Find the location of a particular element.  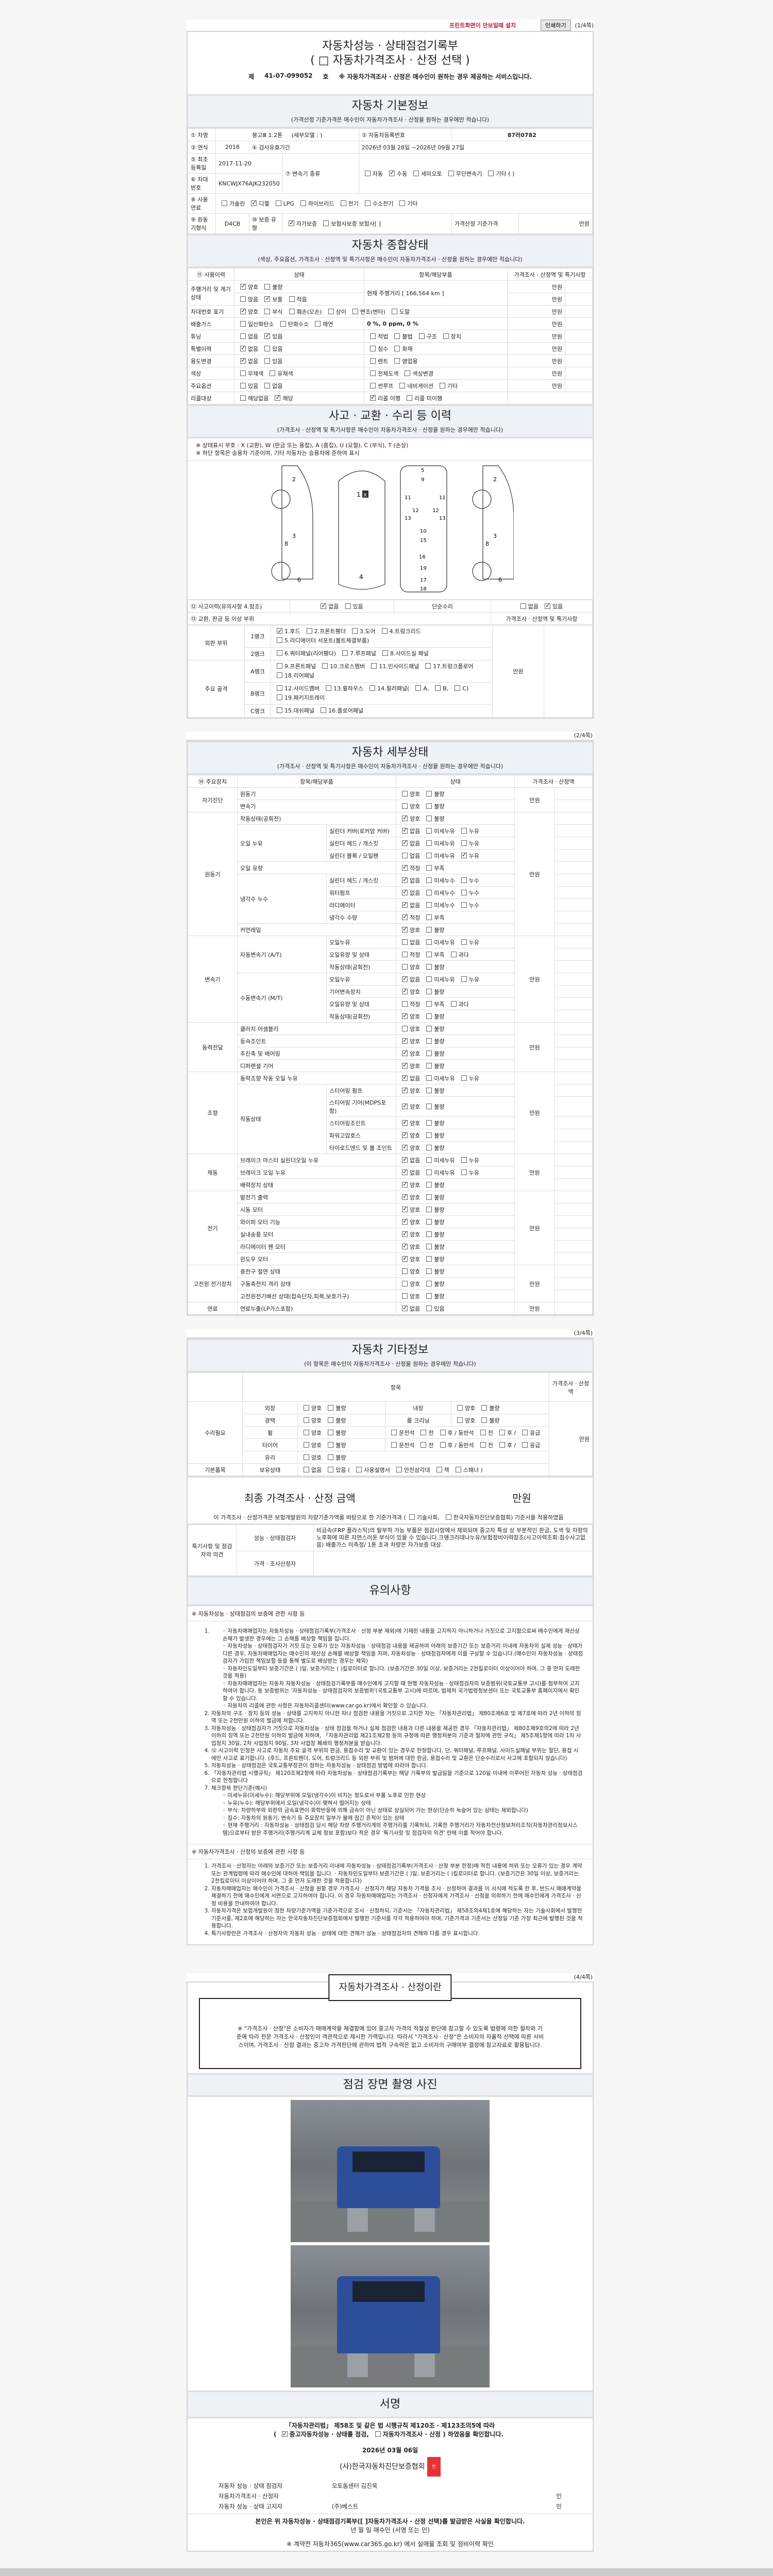

install-link: 프린트화면이 안보일때 설치 is located at coordinates (482, 25).